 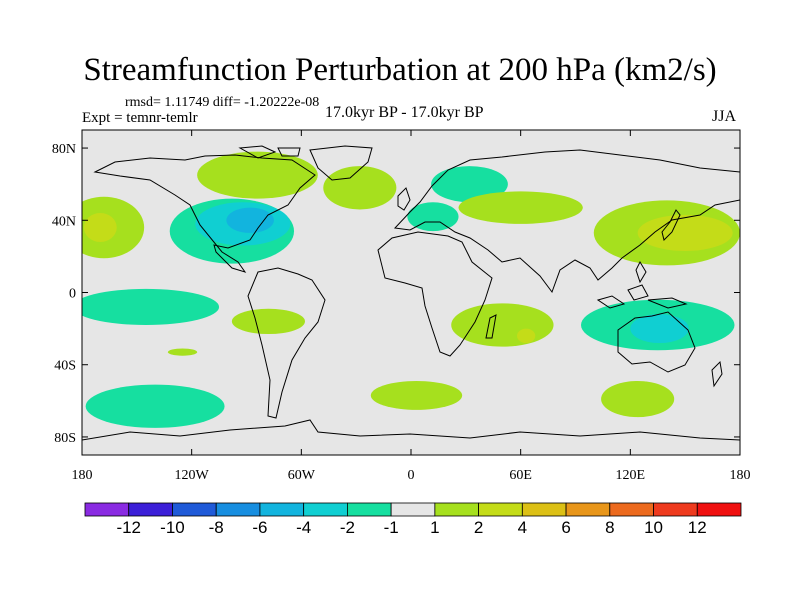 I want to click on y-tick-label: 40N, so click(x=64, y=221).